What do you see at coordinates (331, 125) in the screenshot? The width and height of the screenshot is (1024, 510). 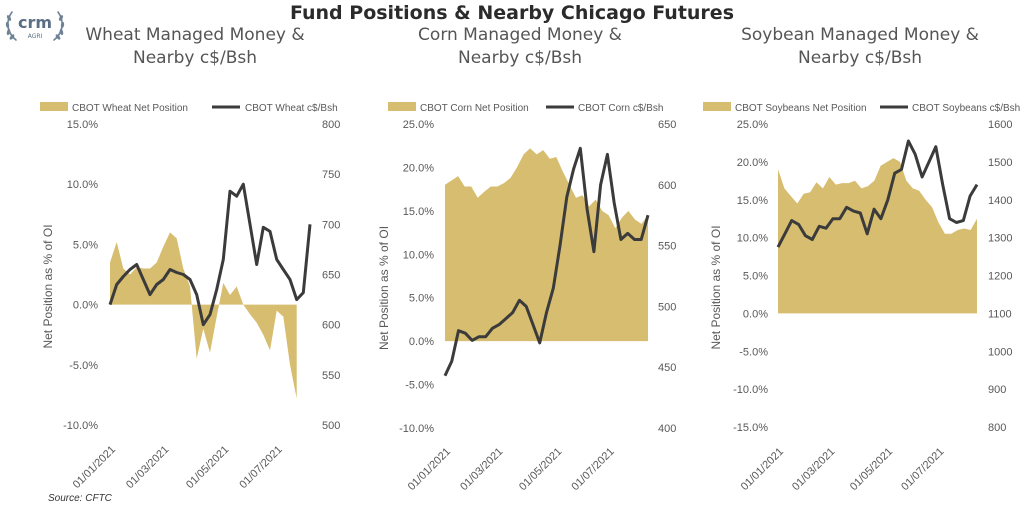 I see `wheat-right-tick: 800` at bounding box center [331, 125].